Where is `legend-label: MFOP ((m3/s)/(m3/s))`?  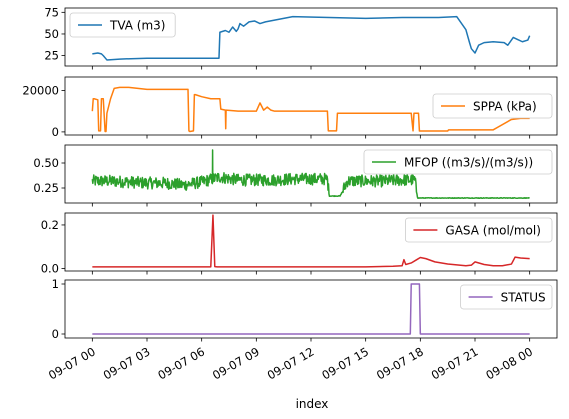 legend-label: MFOP ((m3/s)/(m3/s)) is located at coordinates (468, 163).